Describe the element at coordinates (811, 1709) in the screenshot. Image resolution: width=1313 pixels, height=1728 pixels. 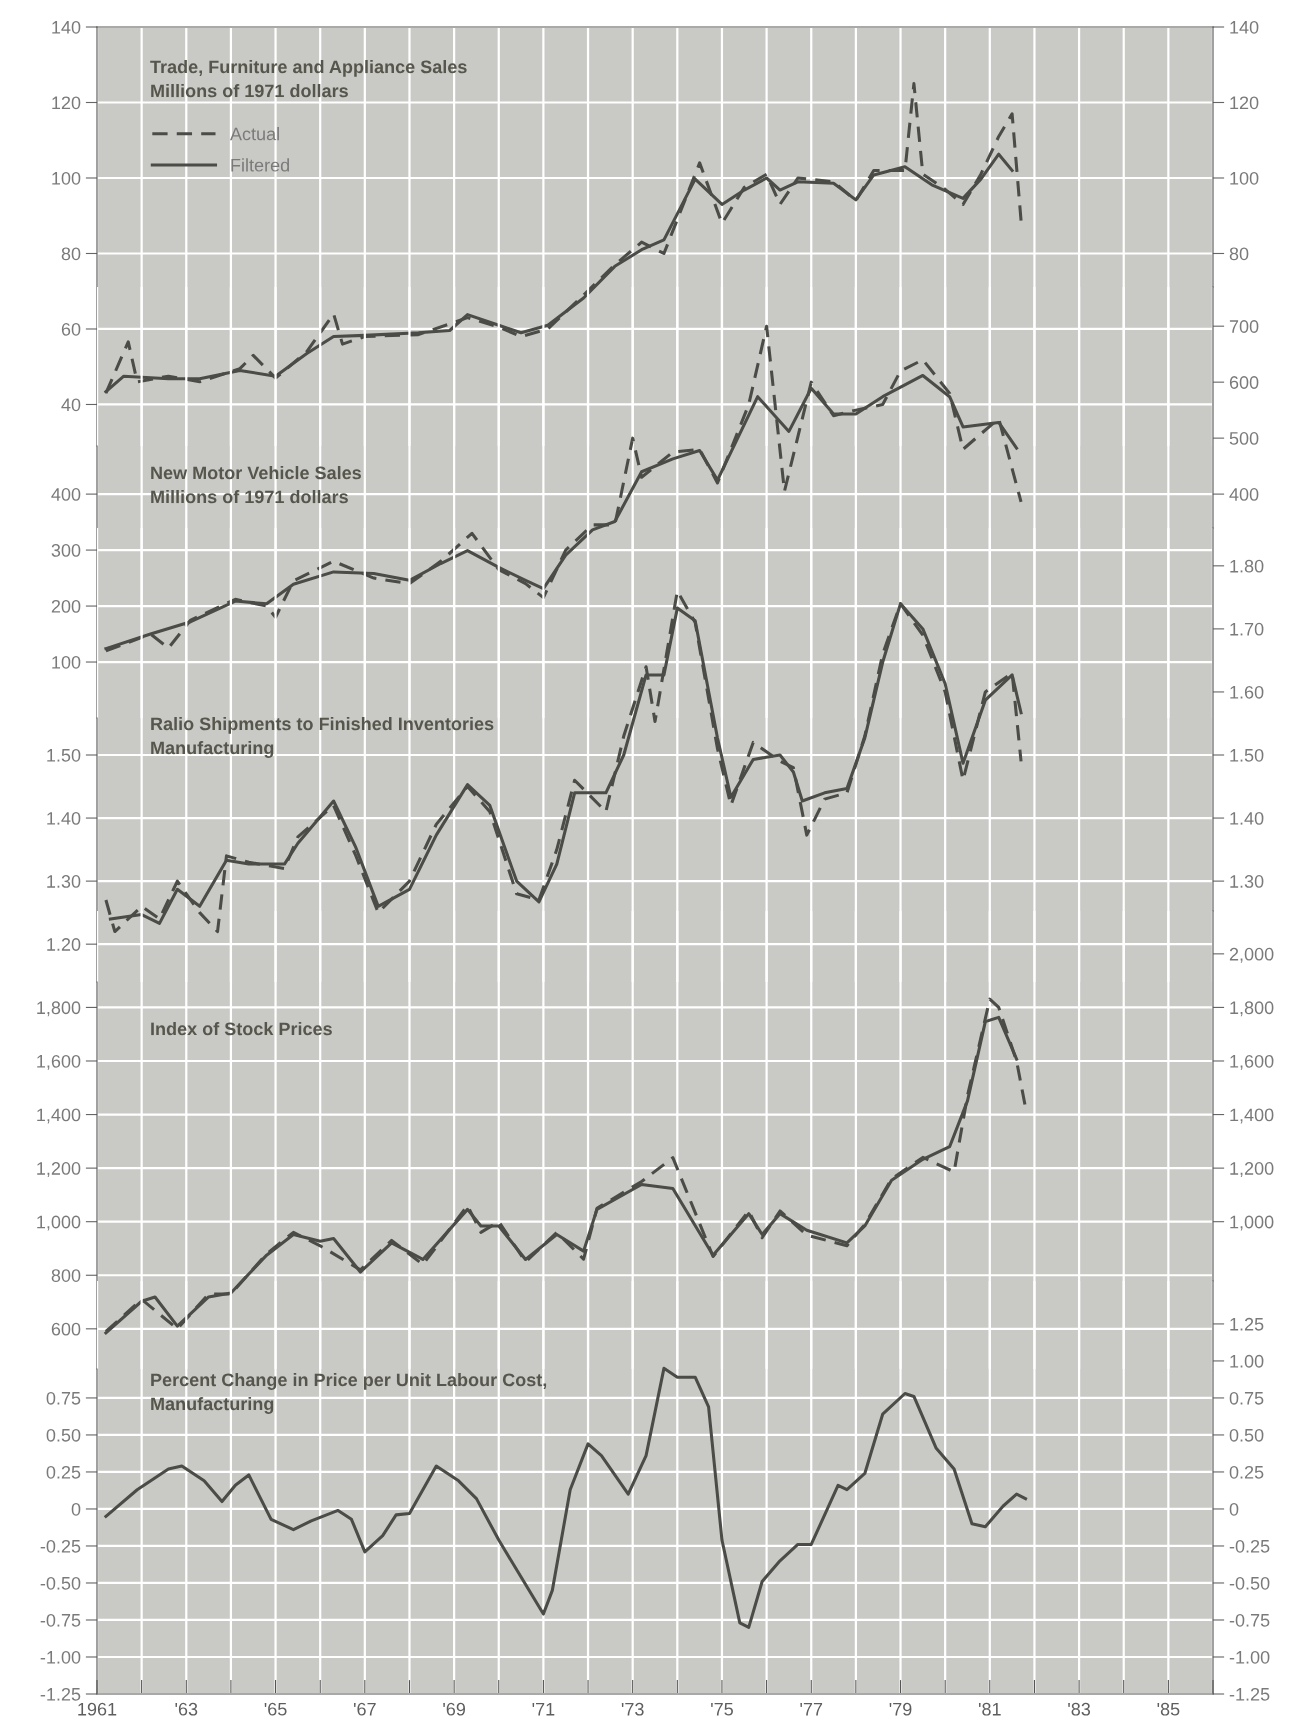
I see `x-tick-label: '77` at that location.